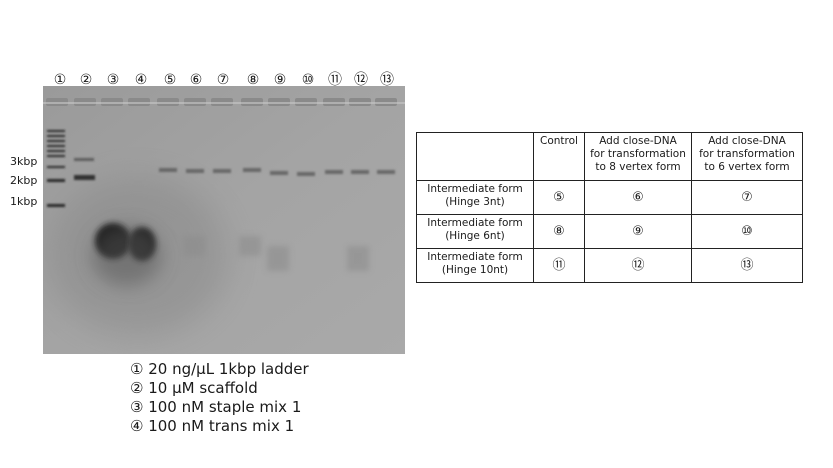 Image resolution: width=833 pixels, height=468 pixels. I want to click on lane-label-12: ⑫, so click(361, 80).